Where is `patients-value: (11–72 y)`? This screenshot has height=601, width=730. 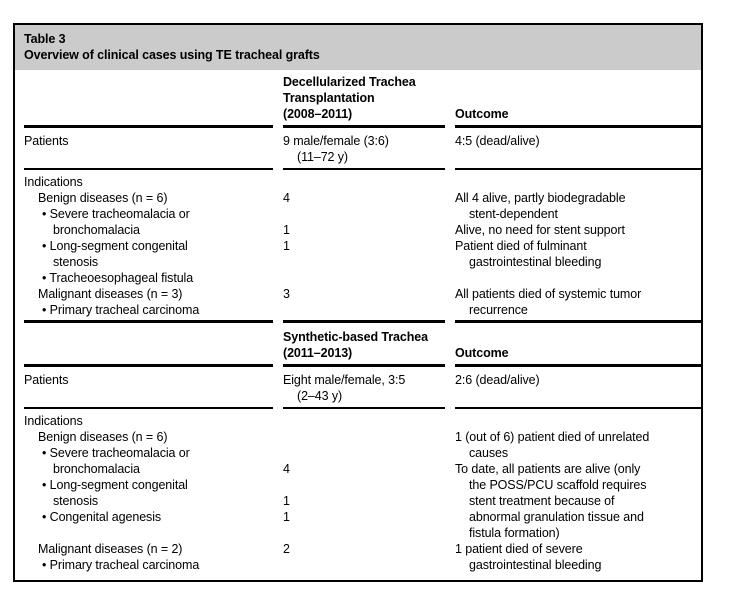
patients-value: (11–72 y) is located at coordinates (322, 157).